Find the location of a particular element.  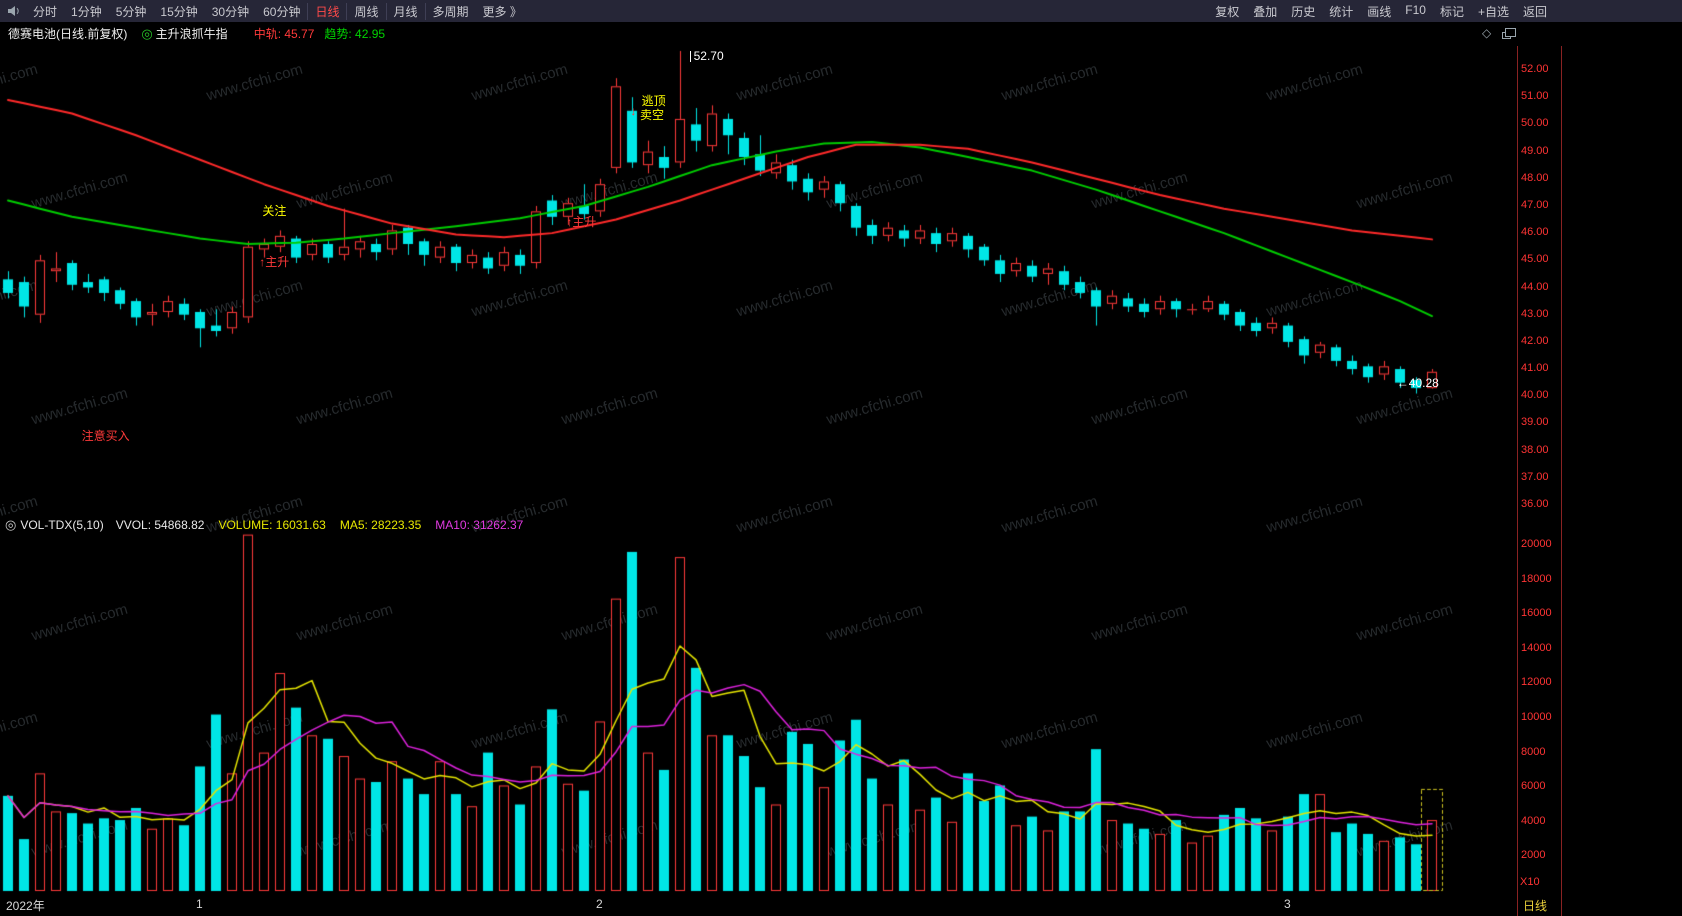

month-label: 3 is located at coordinates (1287, 904).